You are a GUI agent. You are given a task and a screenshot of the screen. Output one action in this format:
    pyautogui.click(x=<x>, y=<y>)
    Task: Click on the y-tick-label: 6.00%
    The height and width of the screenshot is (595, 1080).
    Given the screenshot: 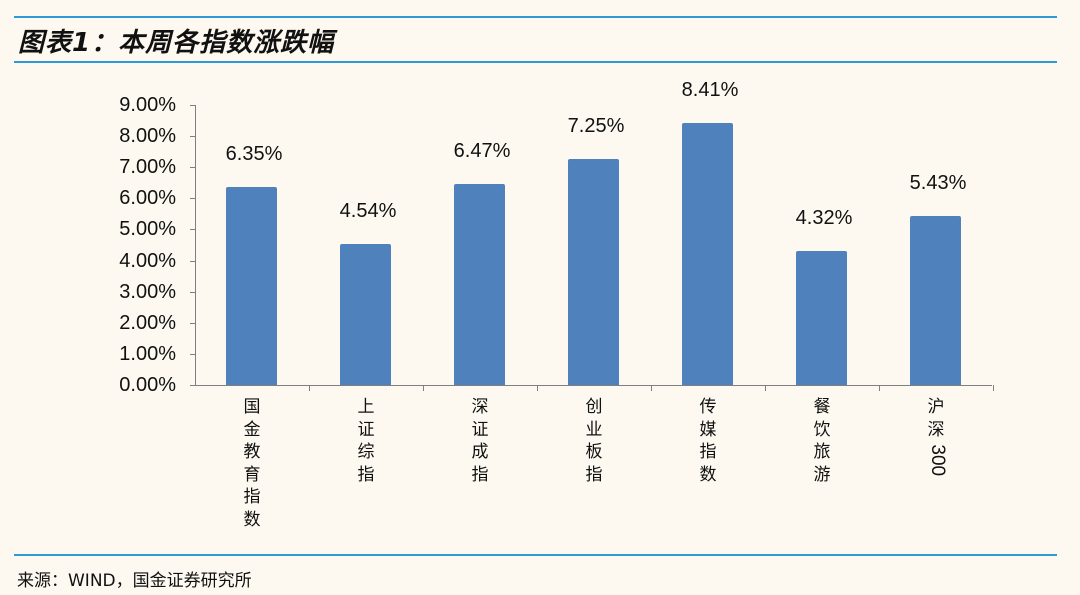 What is the action you would take?
    pyautogui.click(x=147, y=198)
    